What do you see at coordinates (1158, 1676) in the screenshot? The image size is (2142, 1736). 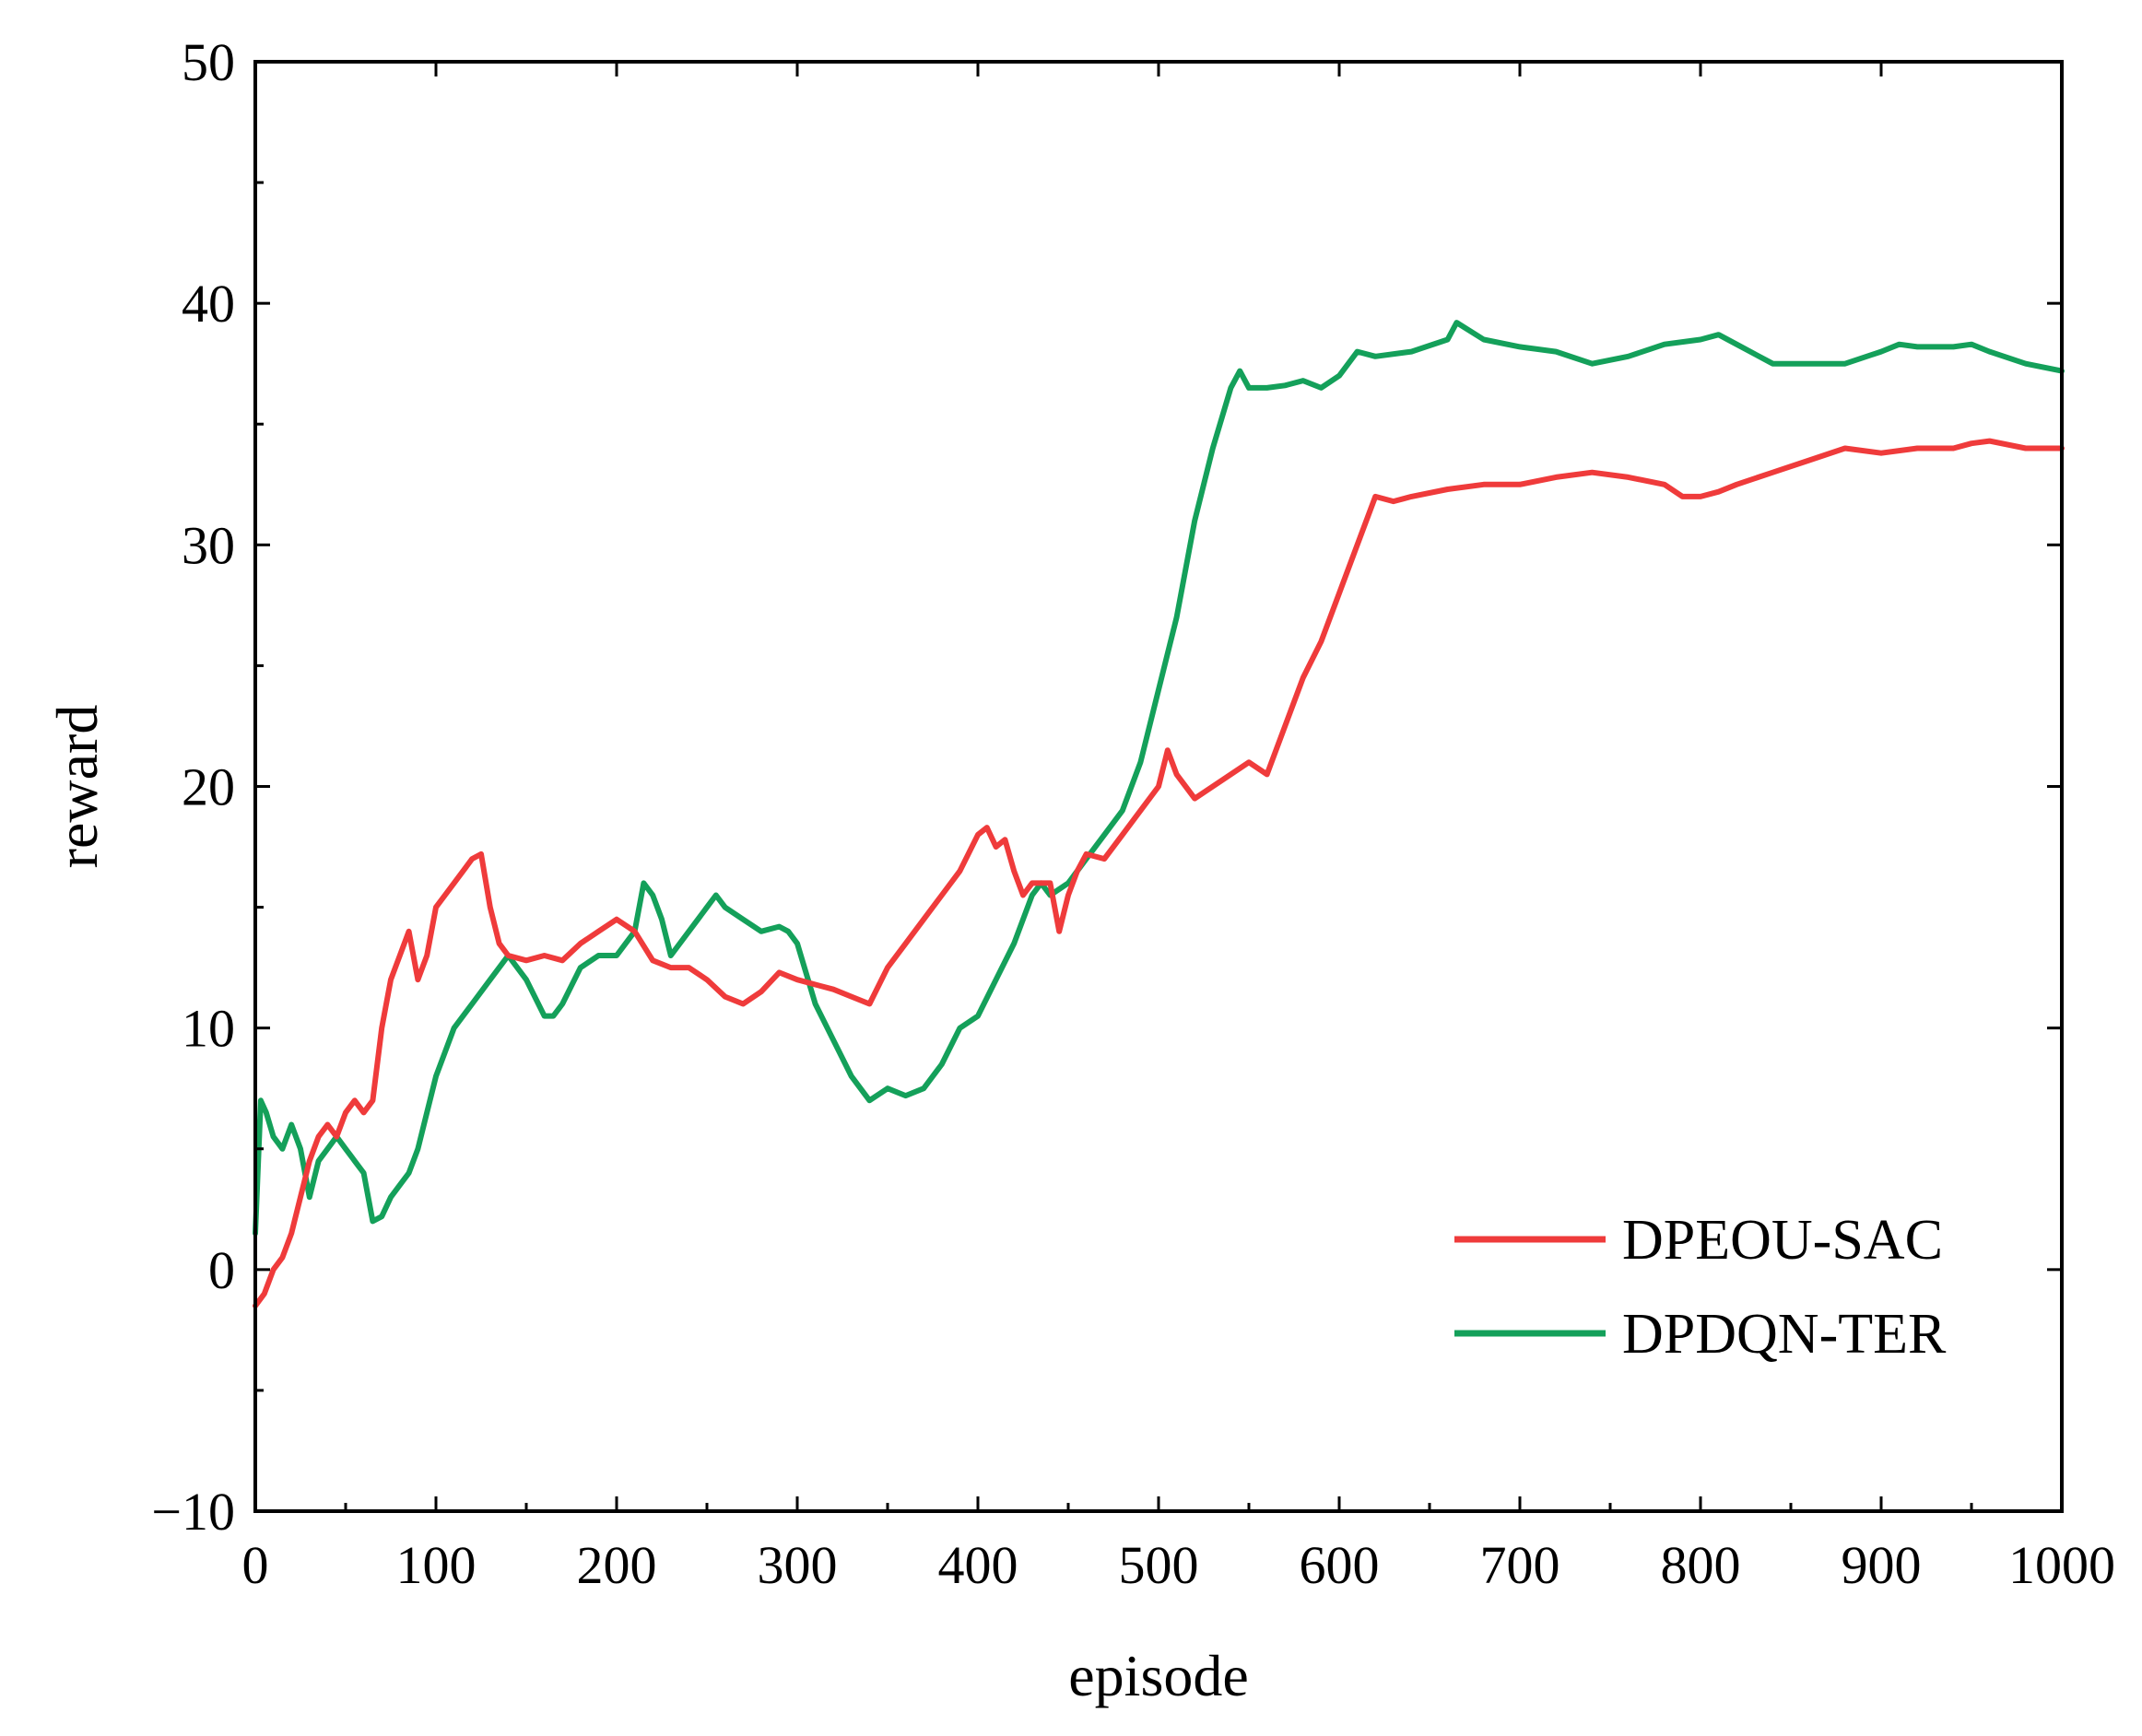 I see `x-axis-title: episode` at bounding box center [1158, 1676].